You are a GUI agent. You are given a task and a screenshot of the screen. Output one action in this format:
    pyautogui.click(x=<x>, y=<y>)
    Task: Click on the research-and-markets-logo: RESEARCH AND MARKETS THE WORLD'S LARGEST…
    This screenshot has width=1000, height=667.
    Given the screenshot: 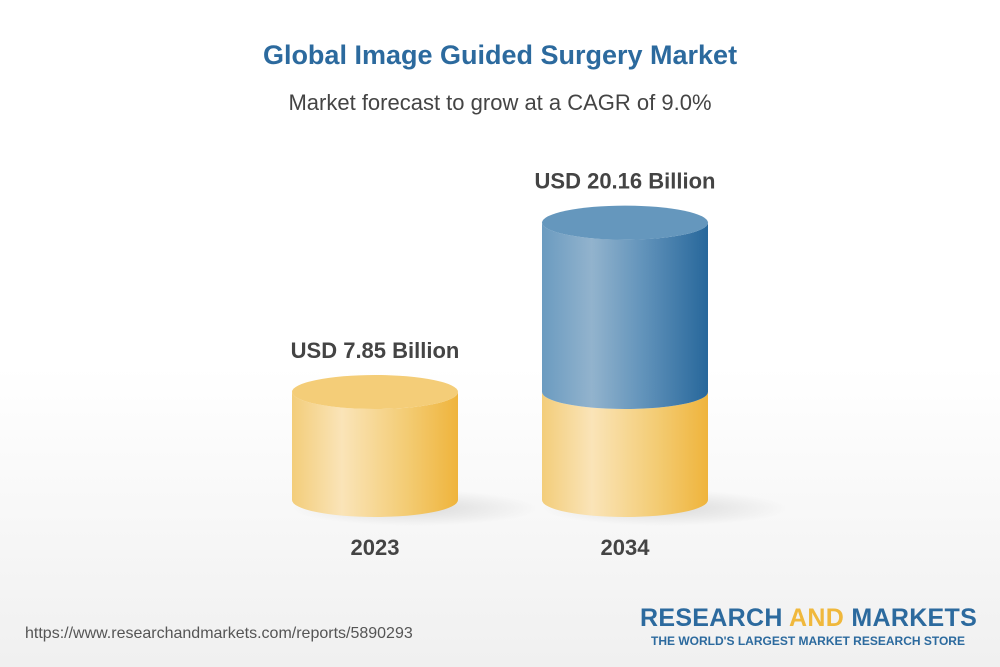 What is the action you would take?
    pyautogui.click(x=809, y=626)
    